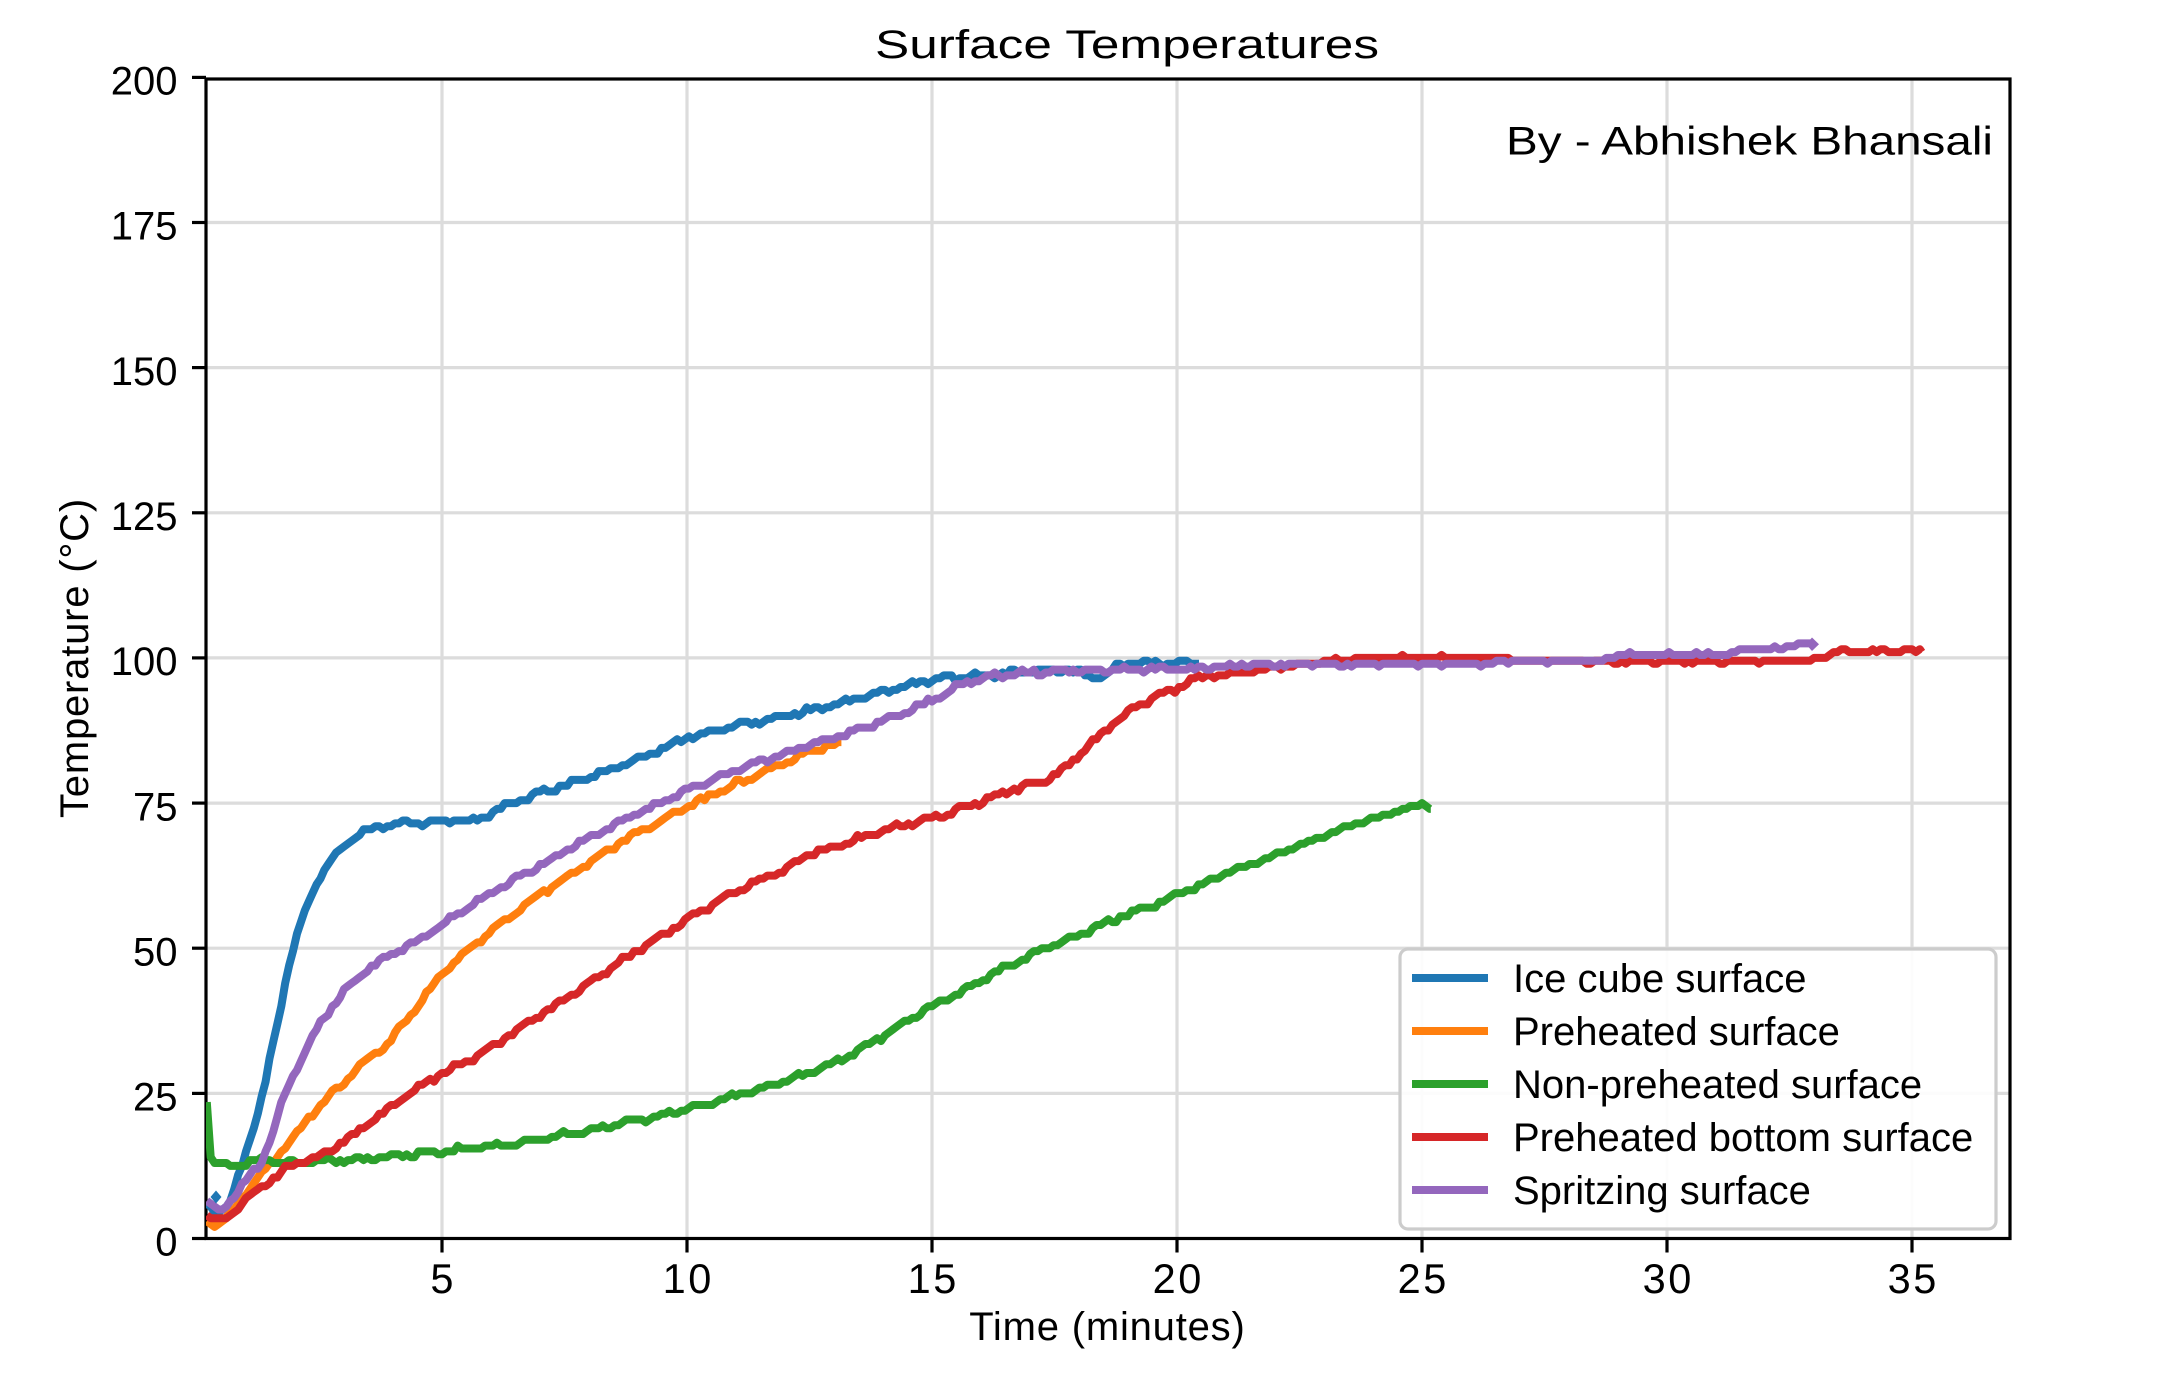 The image size is (2176, 1390). Describe the element at coordinates (1717, 1085) in the screenshot. I see `svg-text: Non-preheated surface` at that location.